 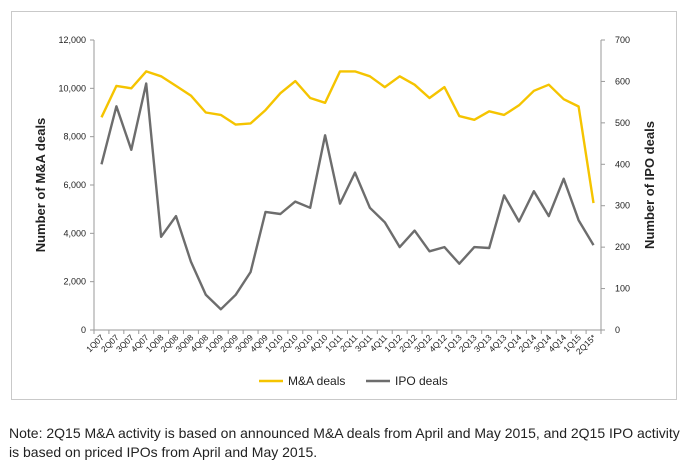 I want to click on left-y-axis-title: Number of M&A deals, so click(x=40, y=185).